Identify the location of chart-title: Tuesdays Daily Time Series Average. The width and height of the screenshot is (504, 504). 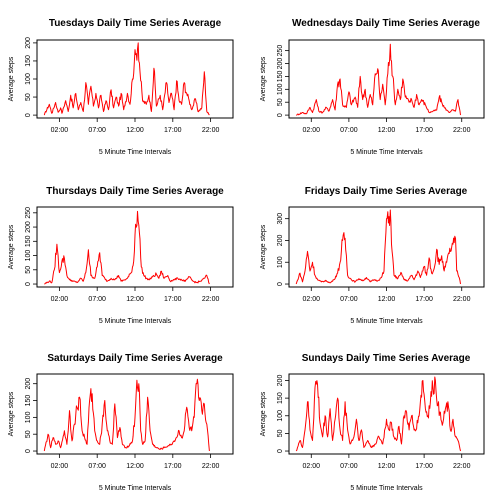
(135, 23).